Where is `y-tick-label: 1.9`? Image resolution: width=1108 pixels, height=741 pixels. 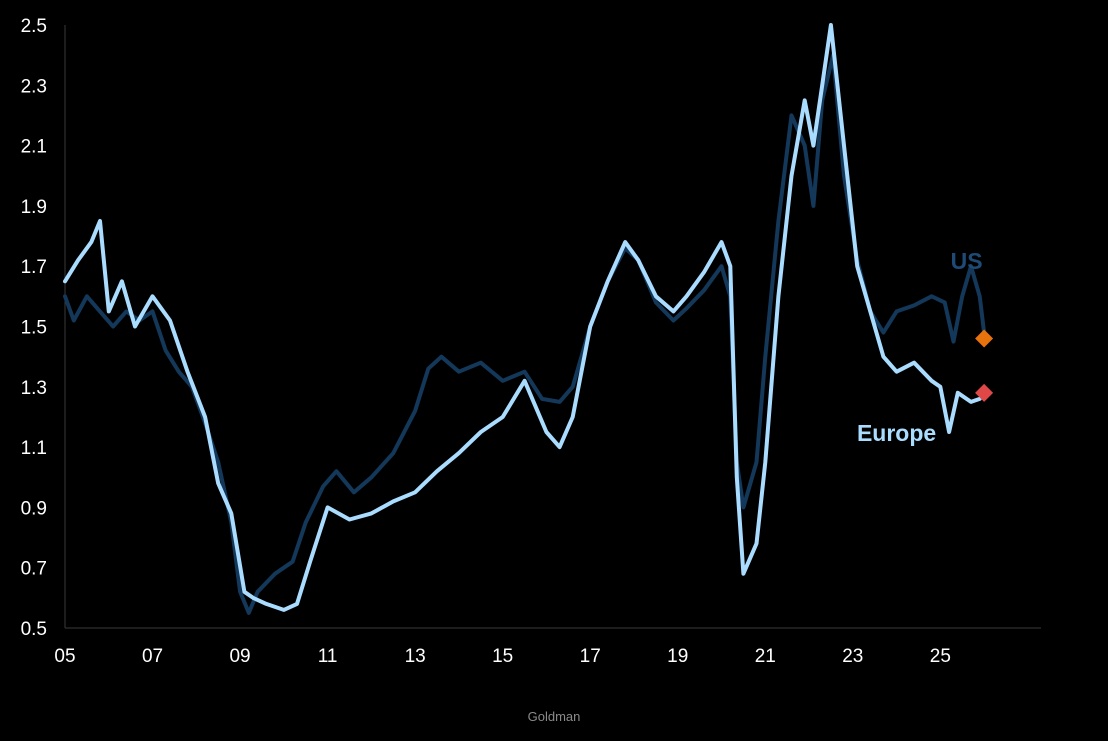
y-tick-label: 1.9 is located at coordinates (34, 207).